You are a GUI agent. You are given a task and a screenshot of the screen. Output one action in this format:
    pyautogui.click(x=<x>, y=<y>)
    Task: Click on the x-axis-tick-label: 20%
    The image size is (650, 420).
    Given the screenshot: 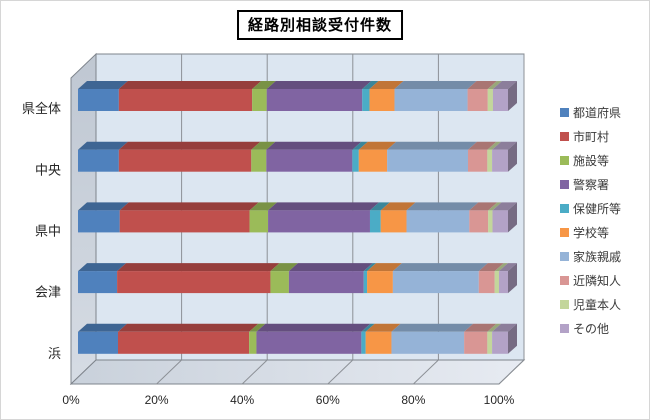 What is the action you would take?
    pyautogui.click(x=157, y=400)
    